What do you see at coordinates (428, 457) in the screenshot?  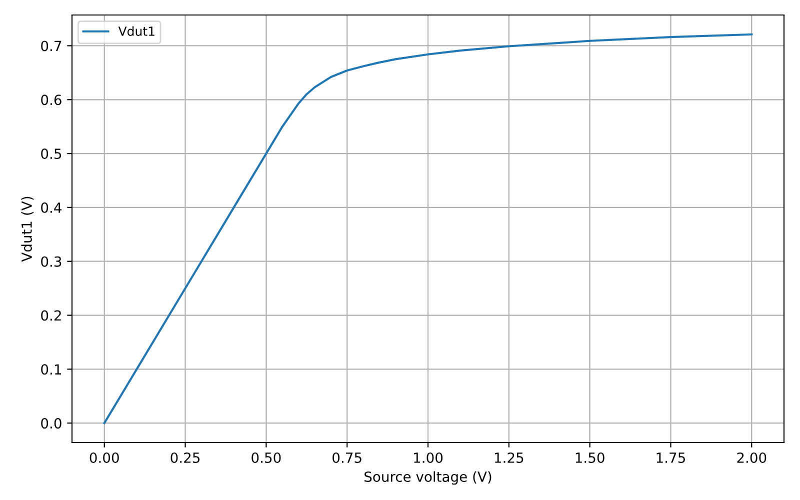 I see `x-tick-label: 1.00` at bounding box center [428, 457].